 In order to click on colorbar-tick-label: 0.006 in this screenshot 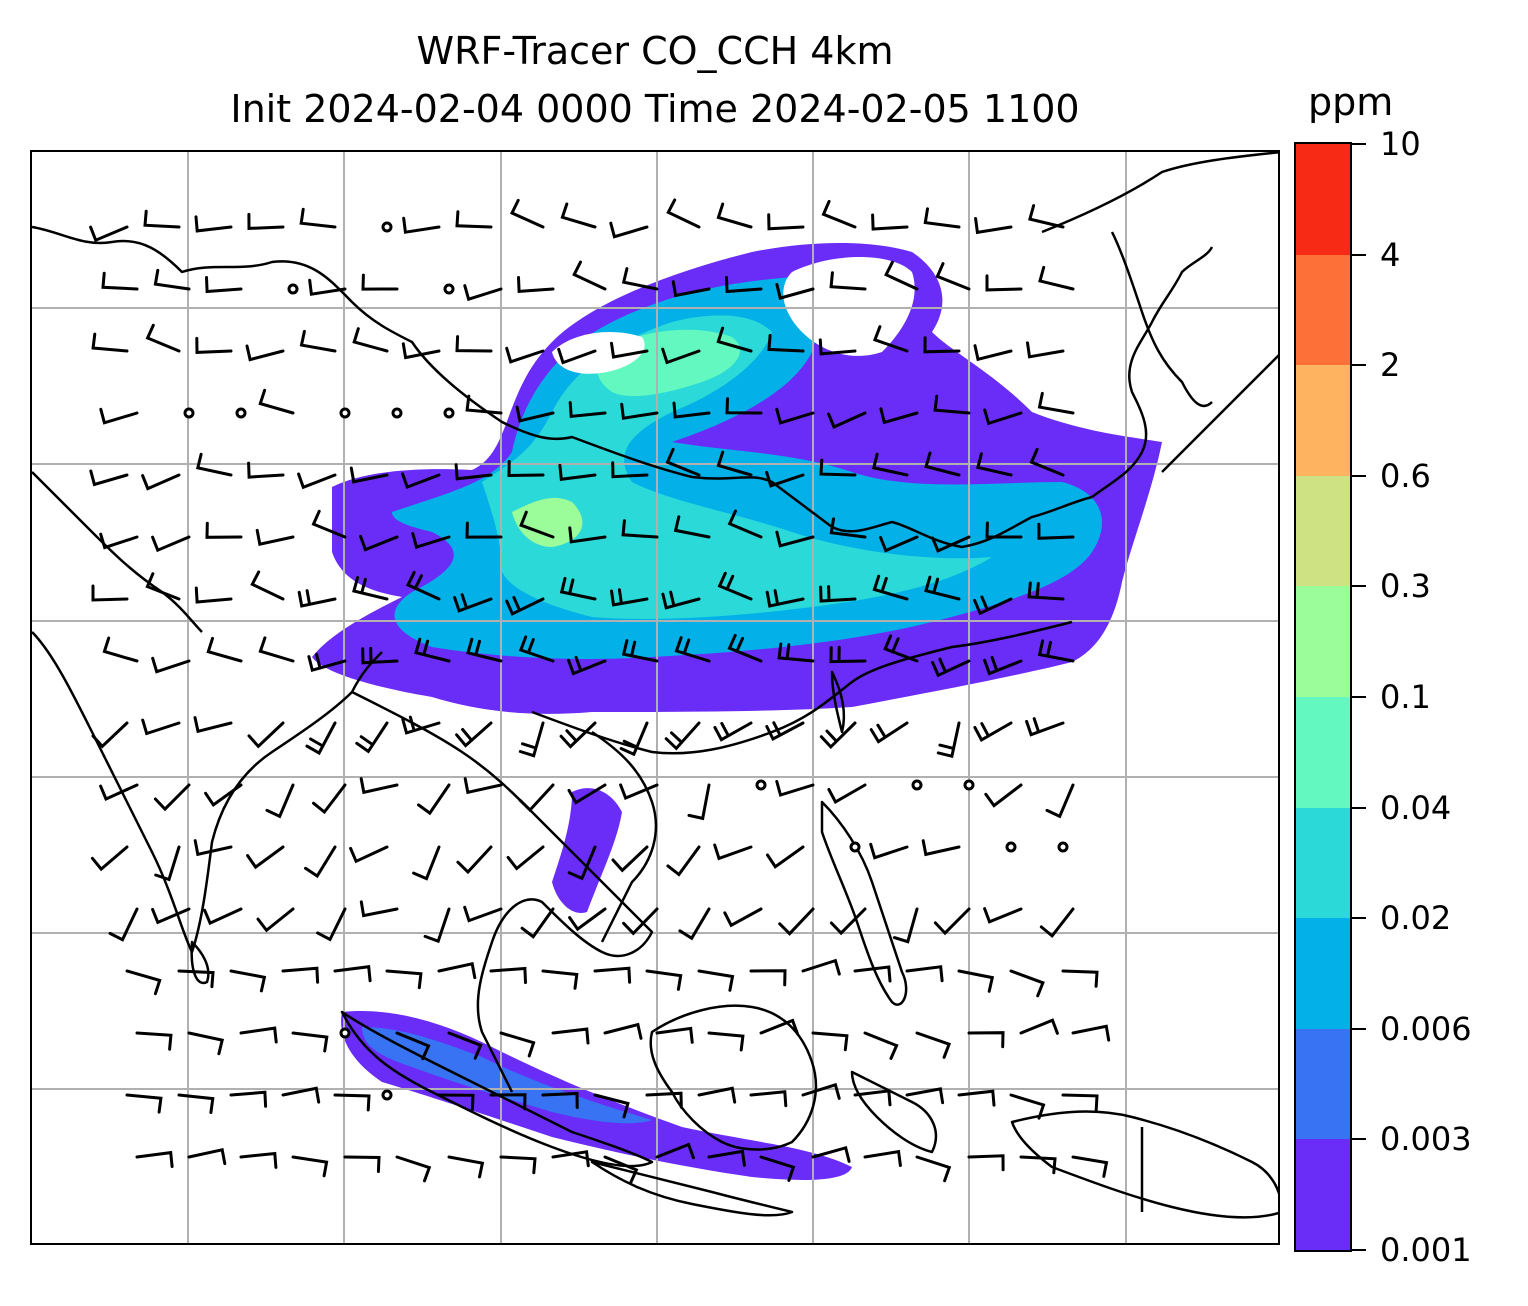, I will do `click(1426, 1028)`.